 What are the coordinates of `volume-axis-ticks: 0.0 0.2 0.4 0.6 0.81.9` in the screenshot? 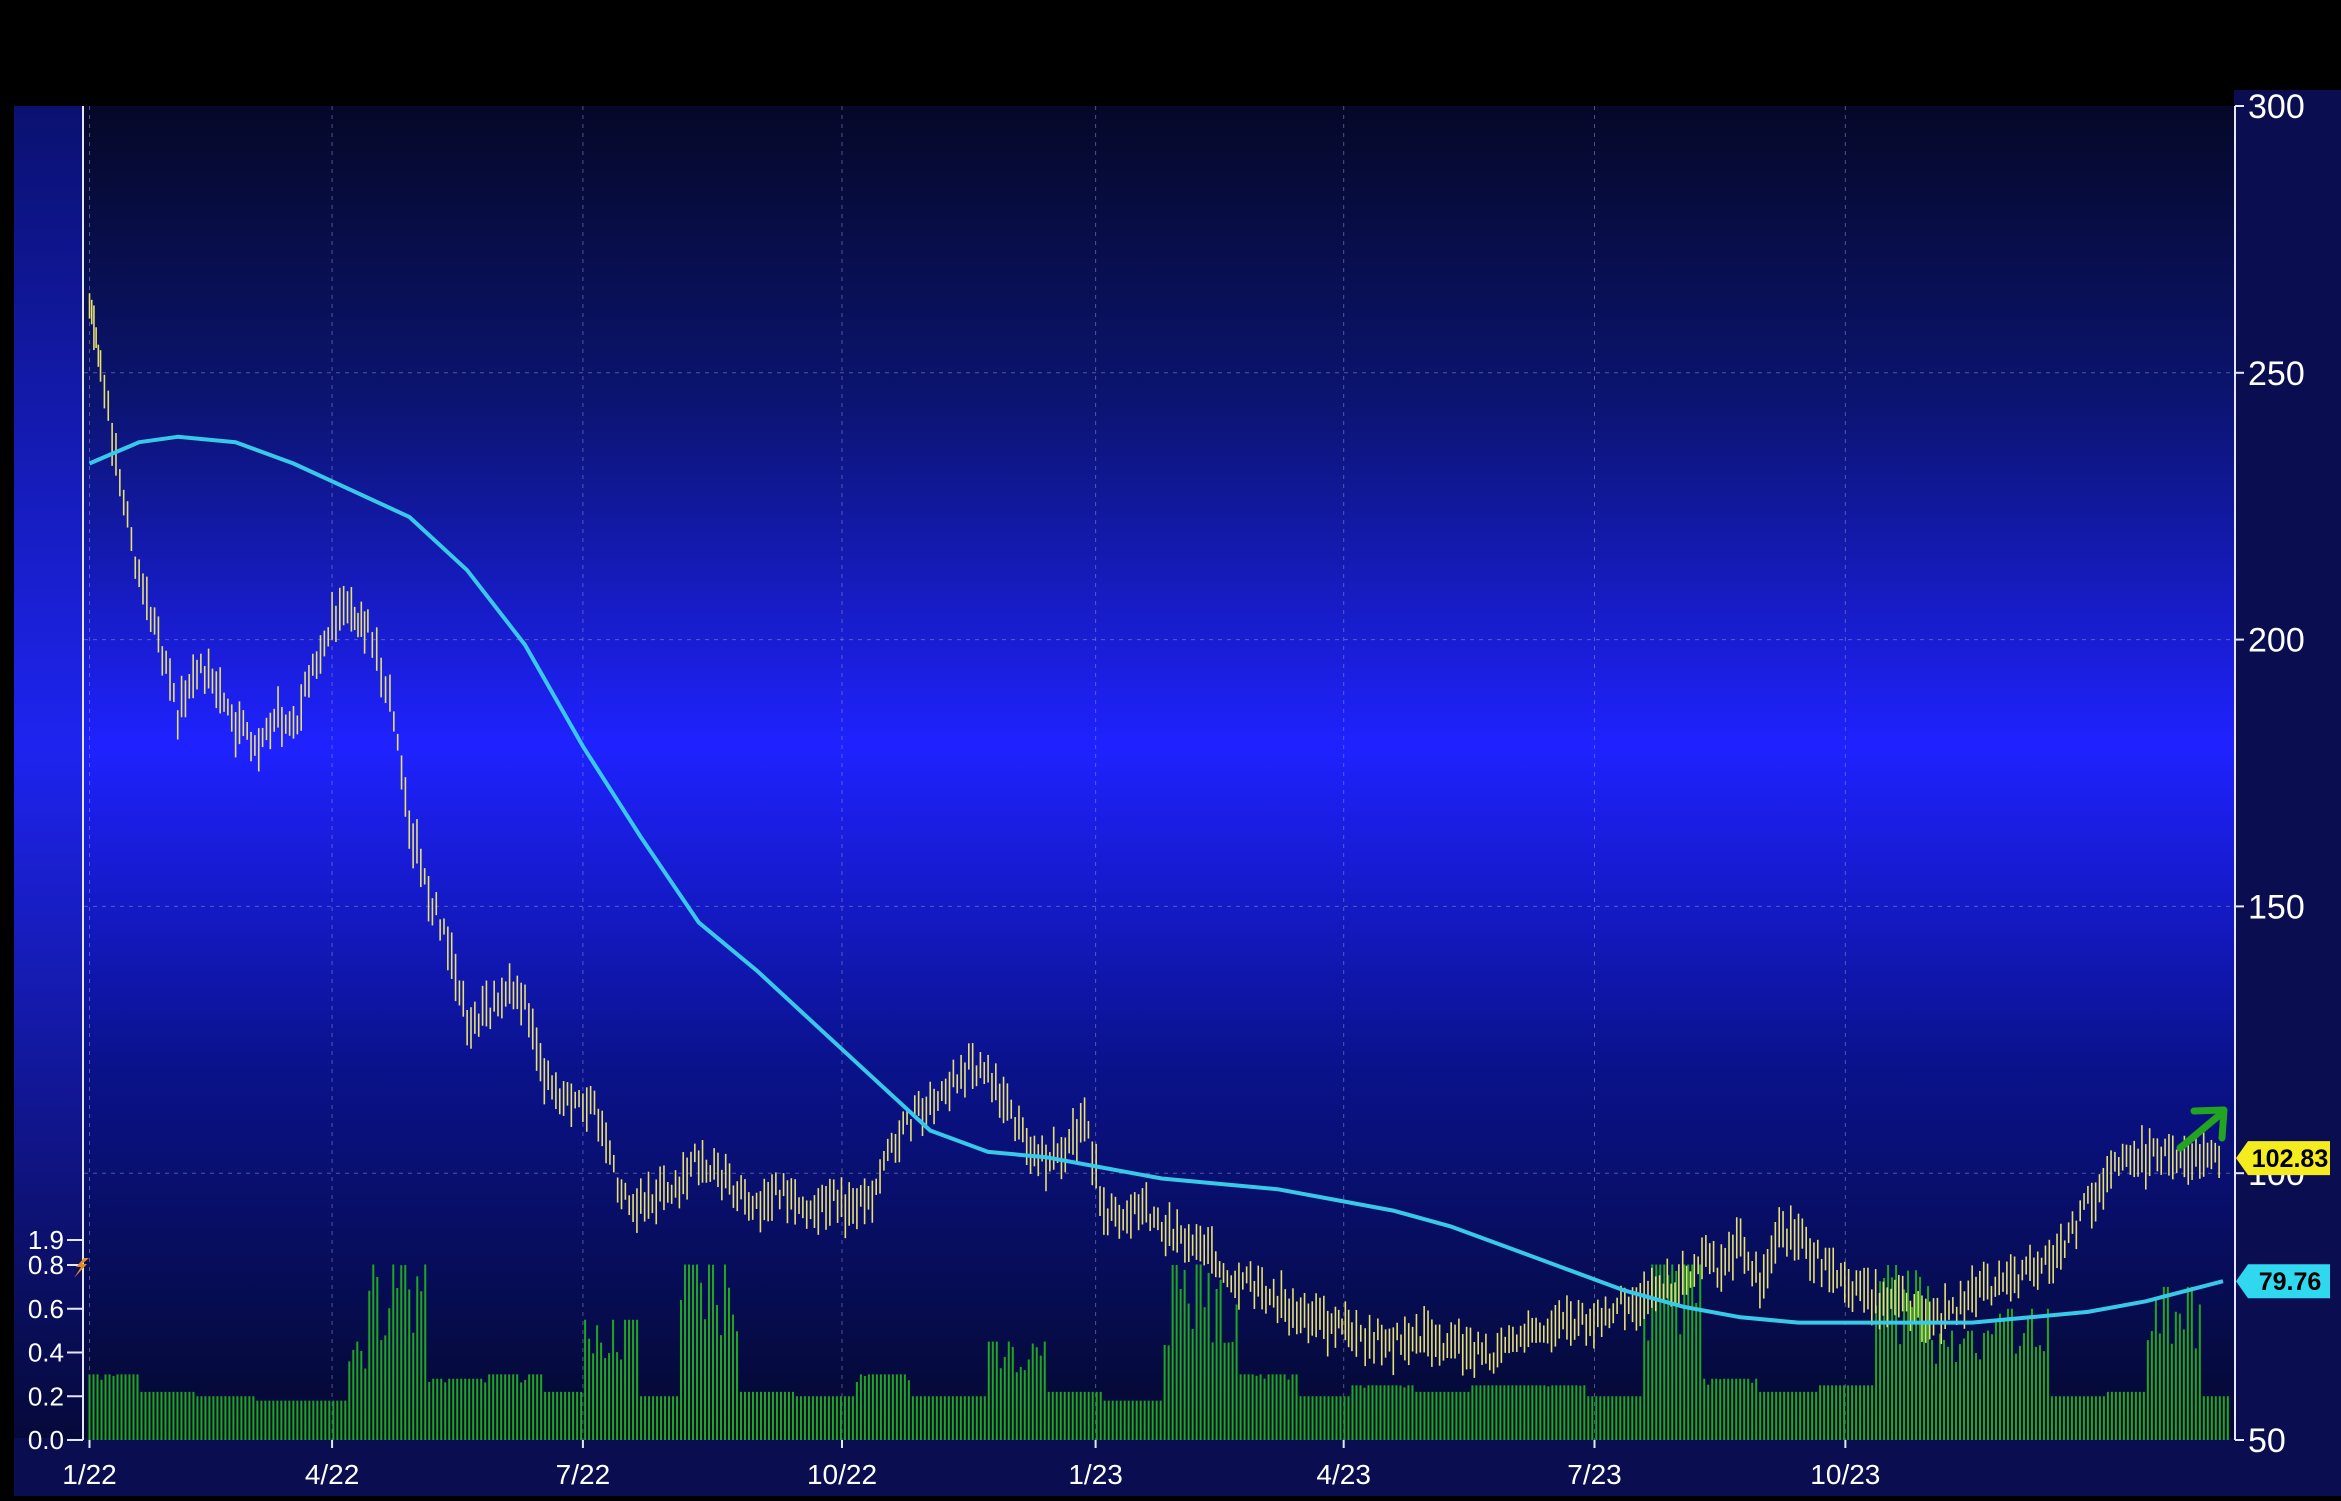 It's located at (55, 1340).